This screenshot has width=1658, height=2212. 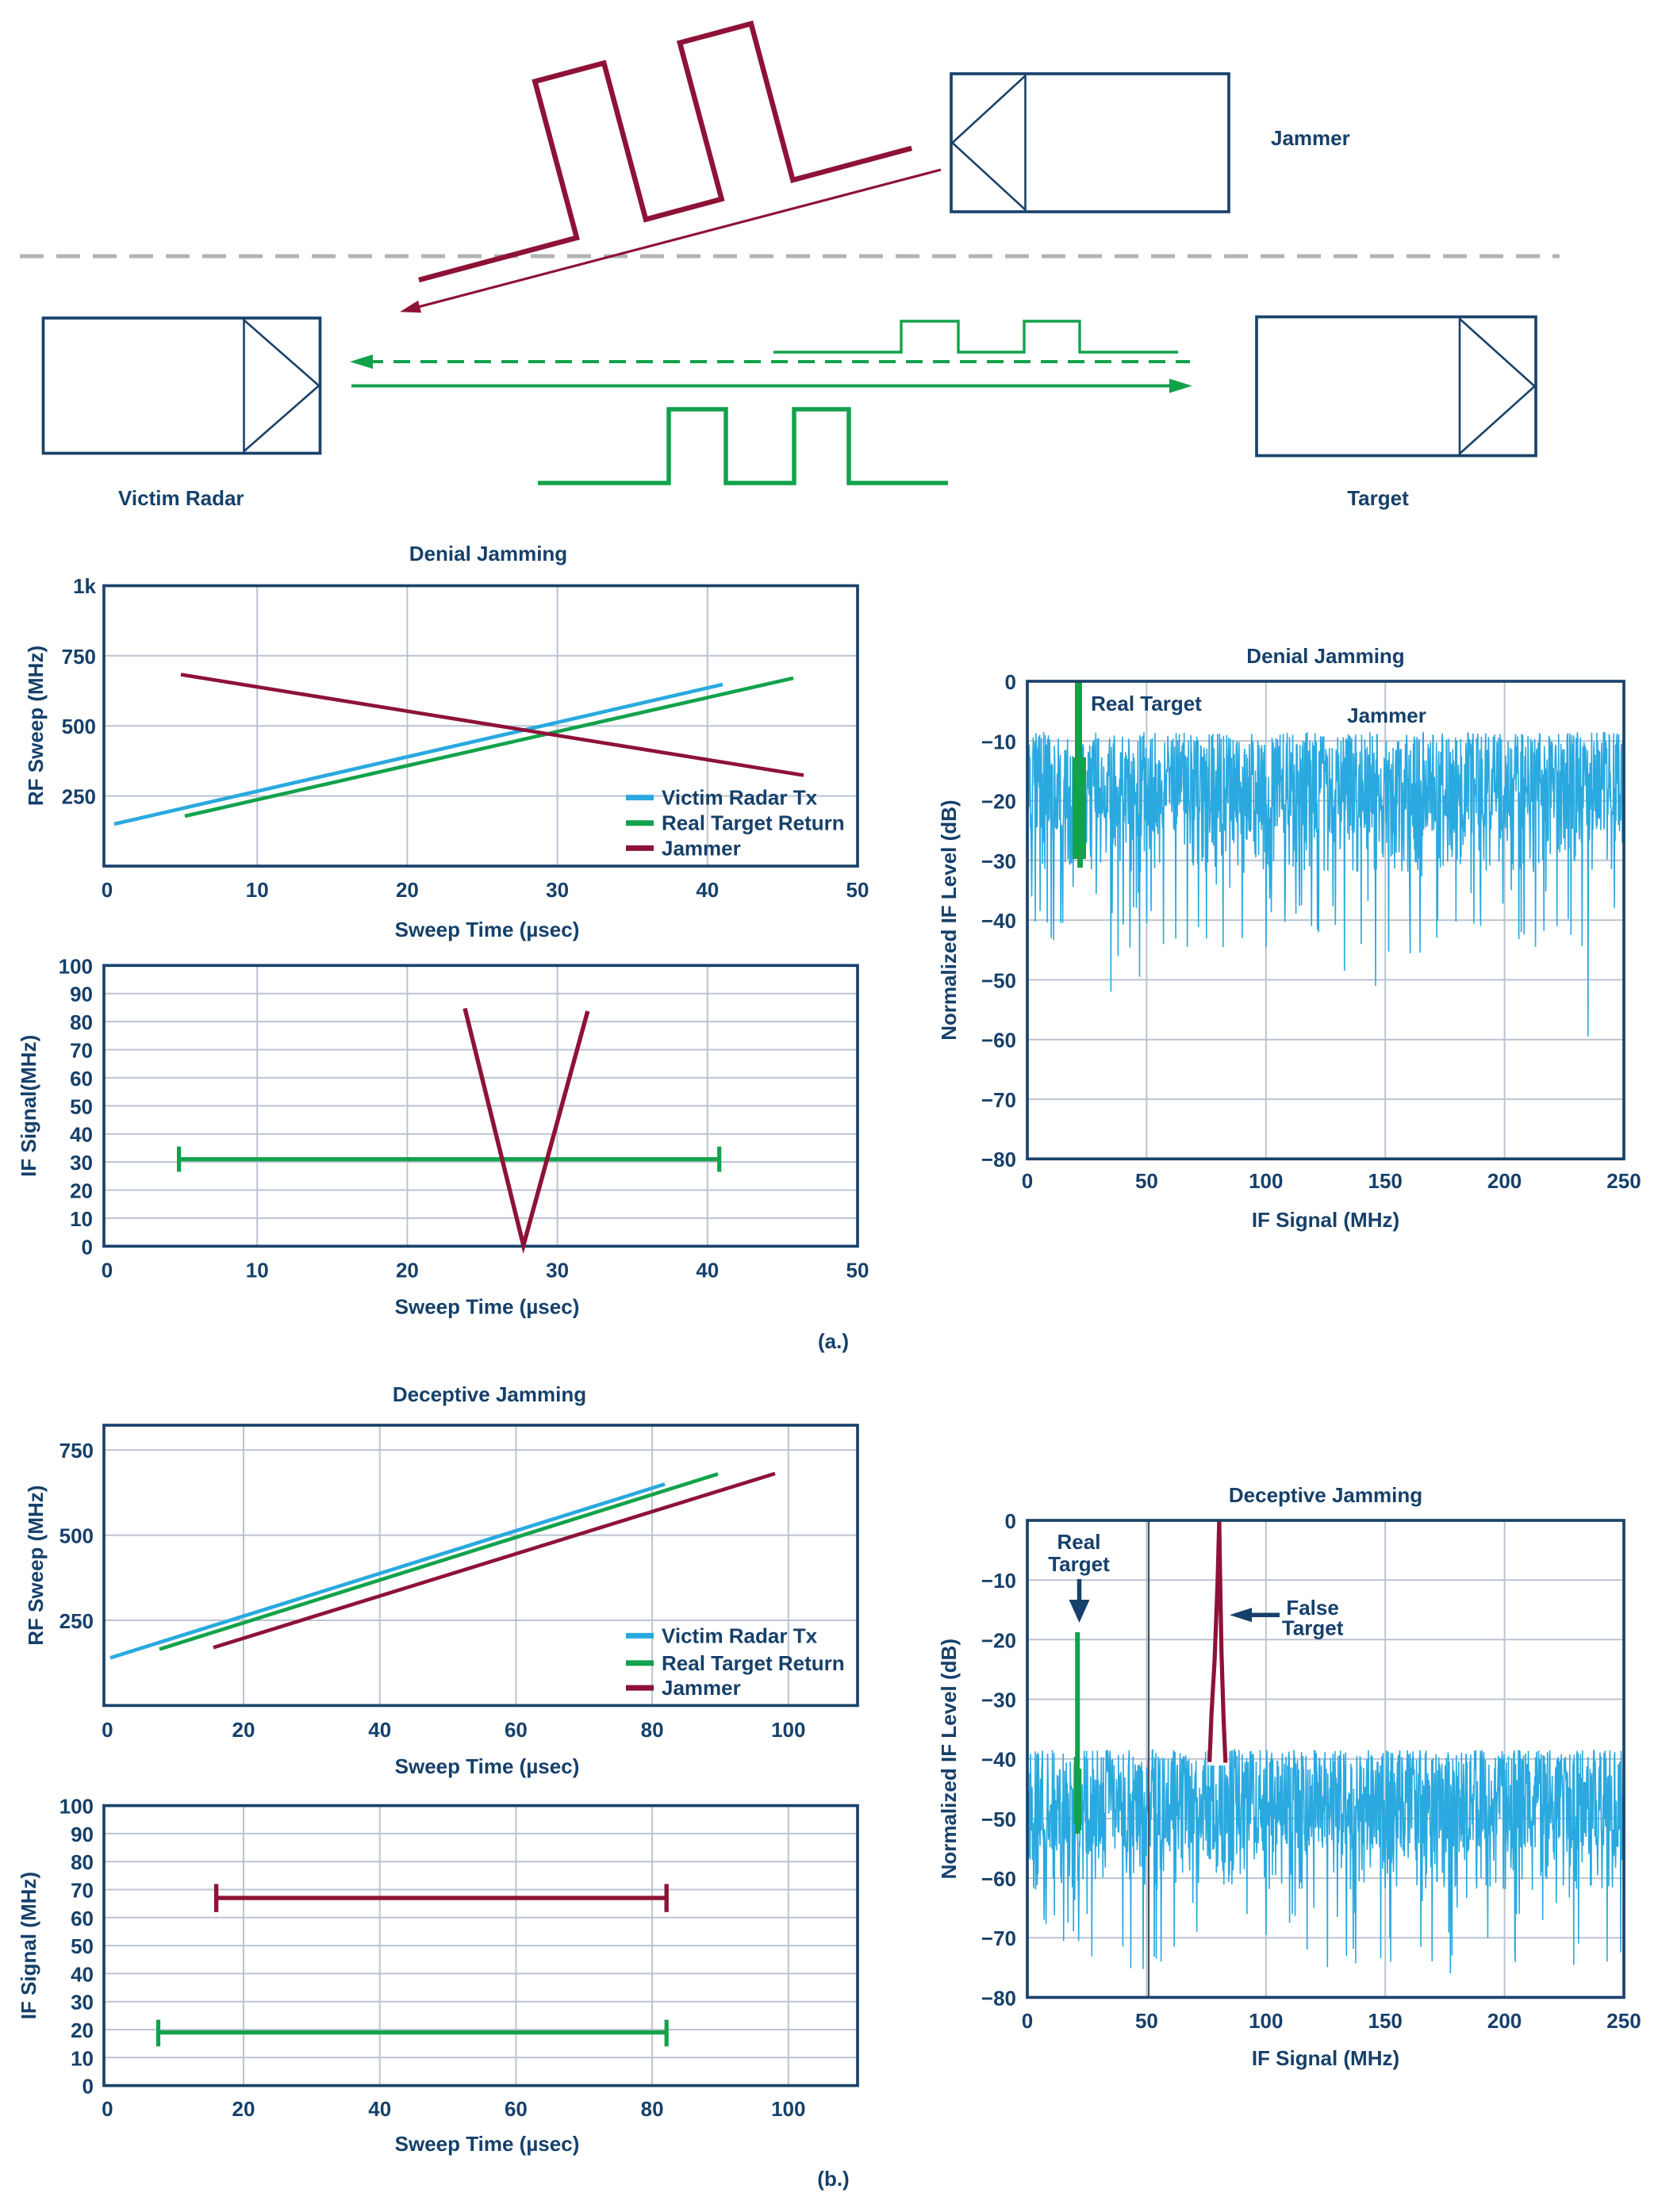 What do you see at coordinates (1147, 703) in the screenshot?
I see `svg-text: Real Target` at bounding box center [1147, 703].